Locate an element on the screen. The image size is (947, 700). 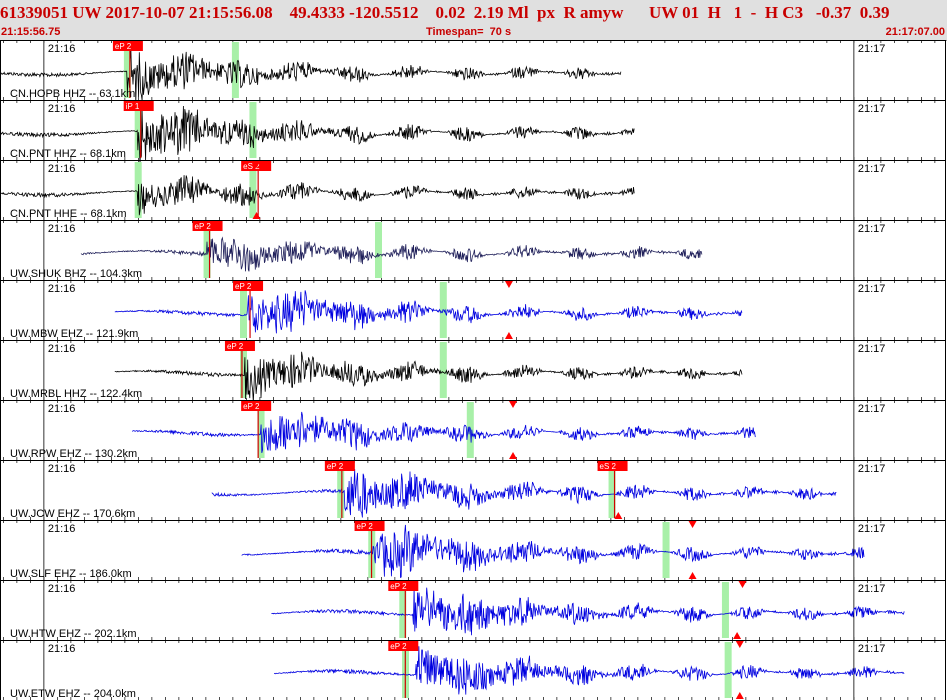
station-label: UW.HTW EHZ -- 202.1km is located at coordinates (73, 634).